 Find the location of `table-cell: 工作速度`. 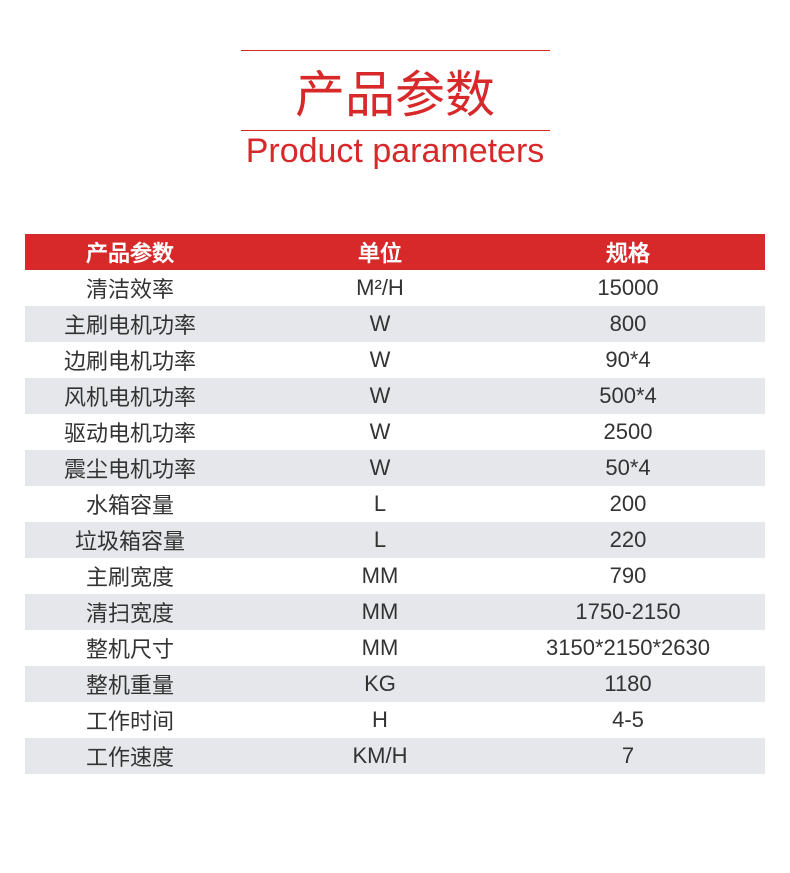

table-cell: 工作速度 is located at coordinates (129, 758).